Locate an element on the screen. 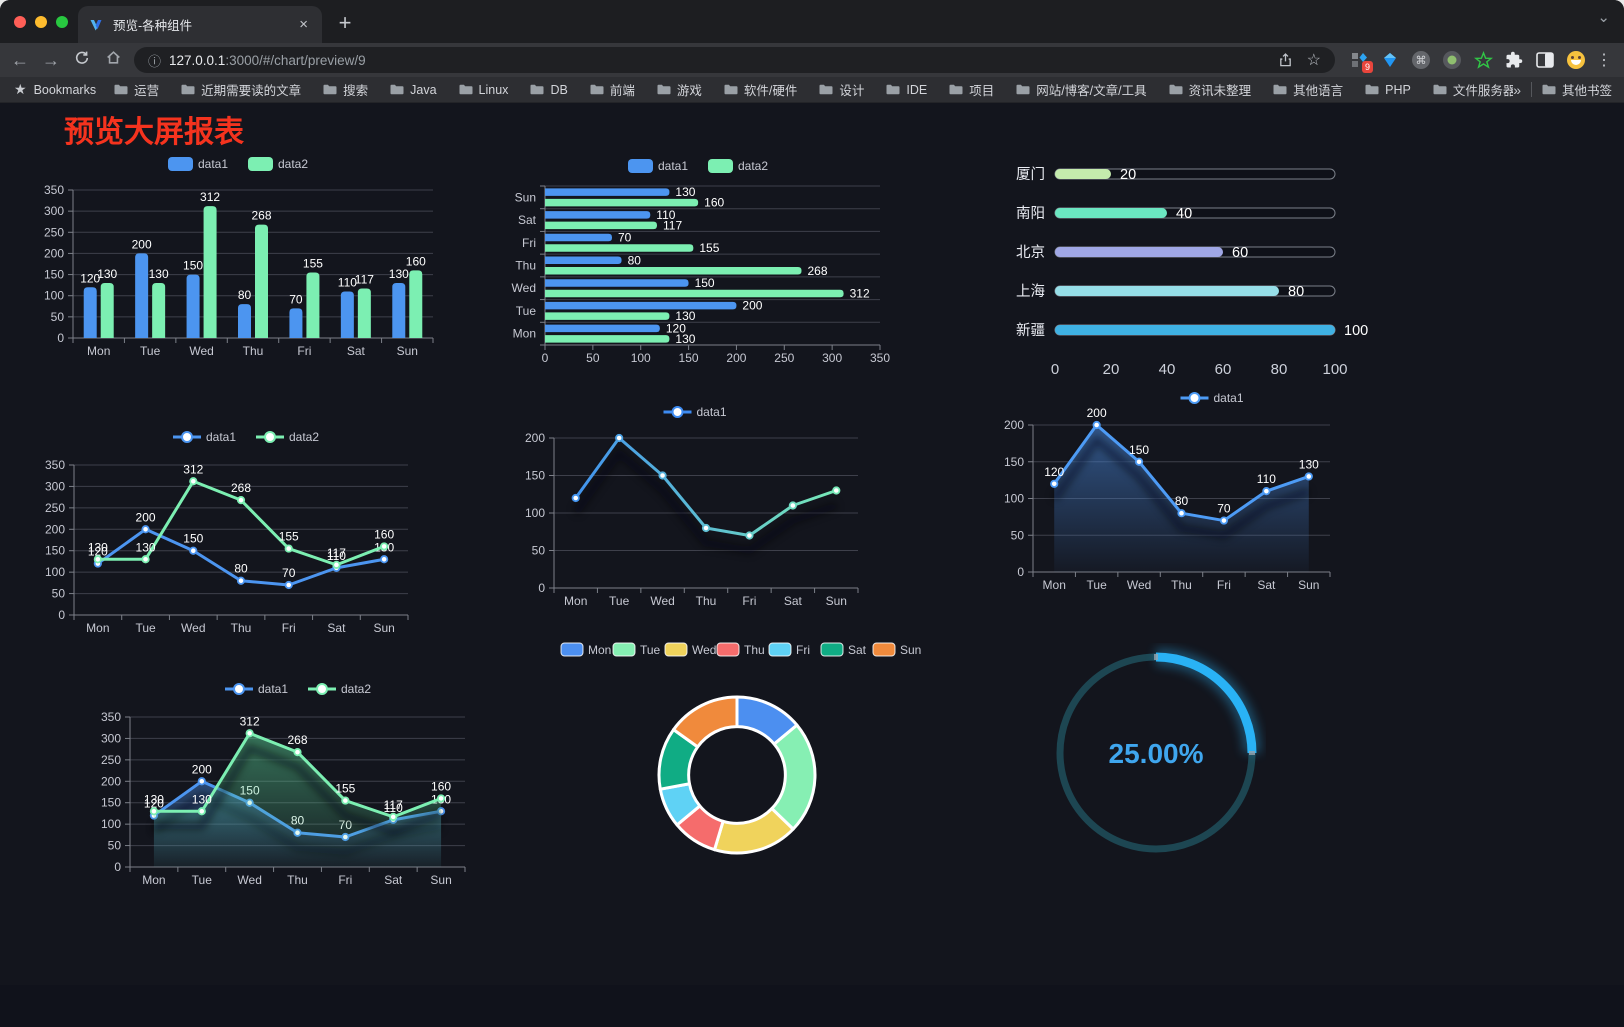 The image size is (1624, 1027). svg-text: 130 is located at coordinates (685, 192).